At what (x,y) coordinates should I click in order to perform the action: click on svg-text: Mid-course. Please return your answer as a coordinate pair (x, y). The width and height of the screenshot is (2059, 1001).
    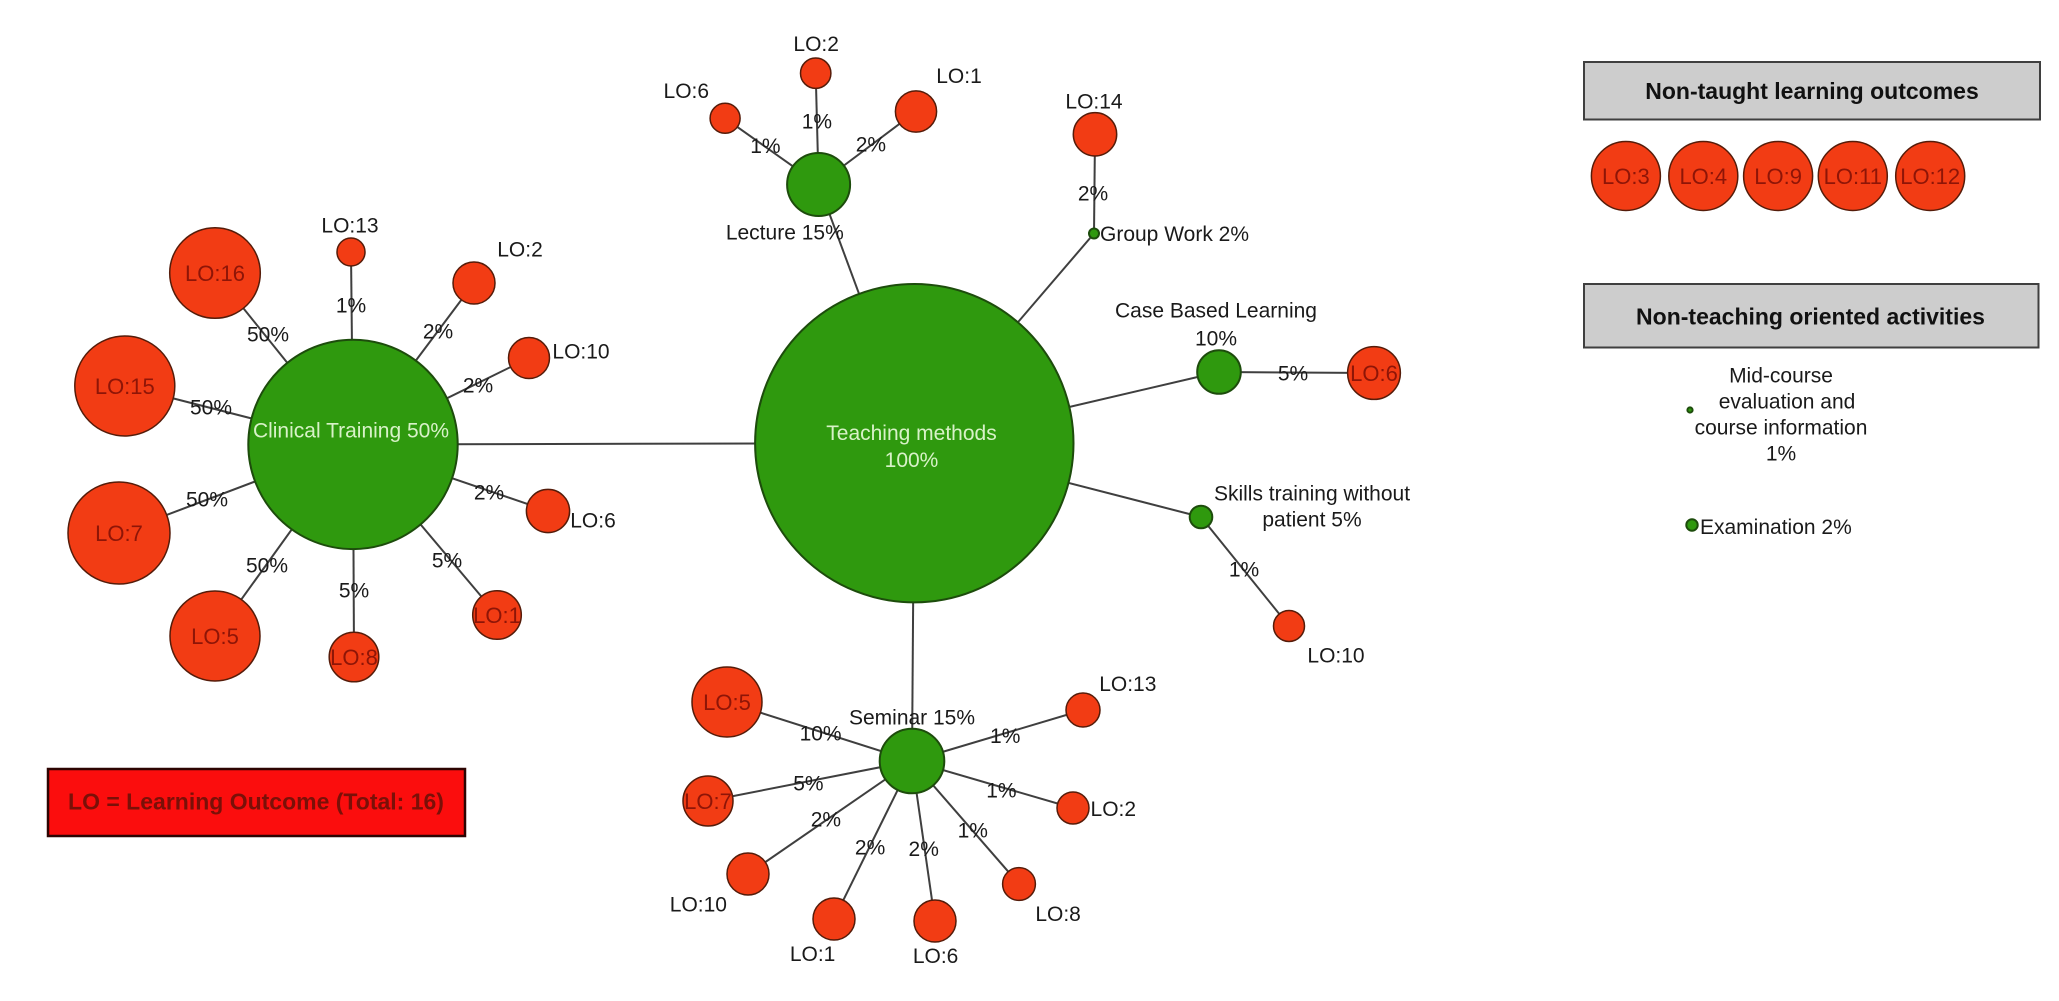
    Looking at the image, I should click on (1781, 376).